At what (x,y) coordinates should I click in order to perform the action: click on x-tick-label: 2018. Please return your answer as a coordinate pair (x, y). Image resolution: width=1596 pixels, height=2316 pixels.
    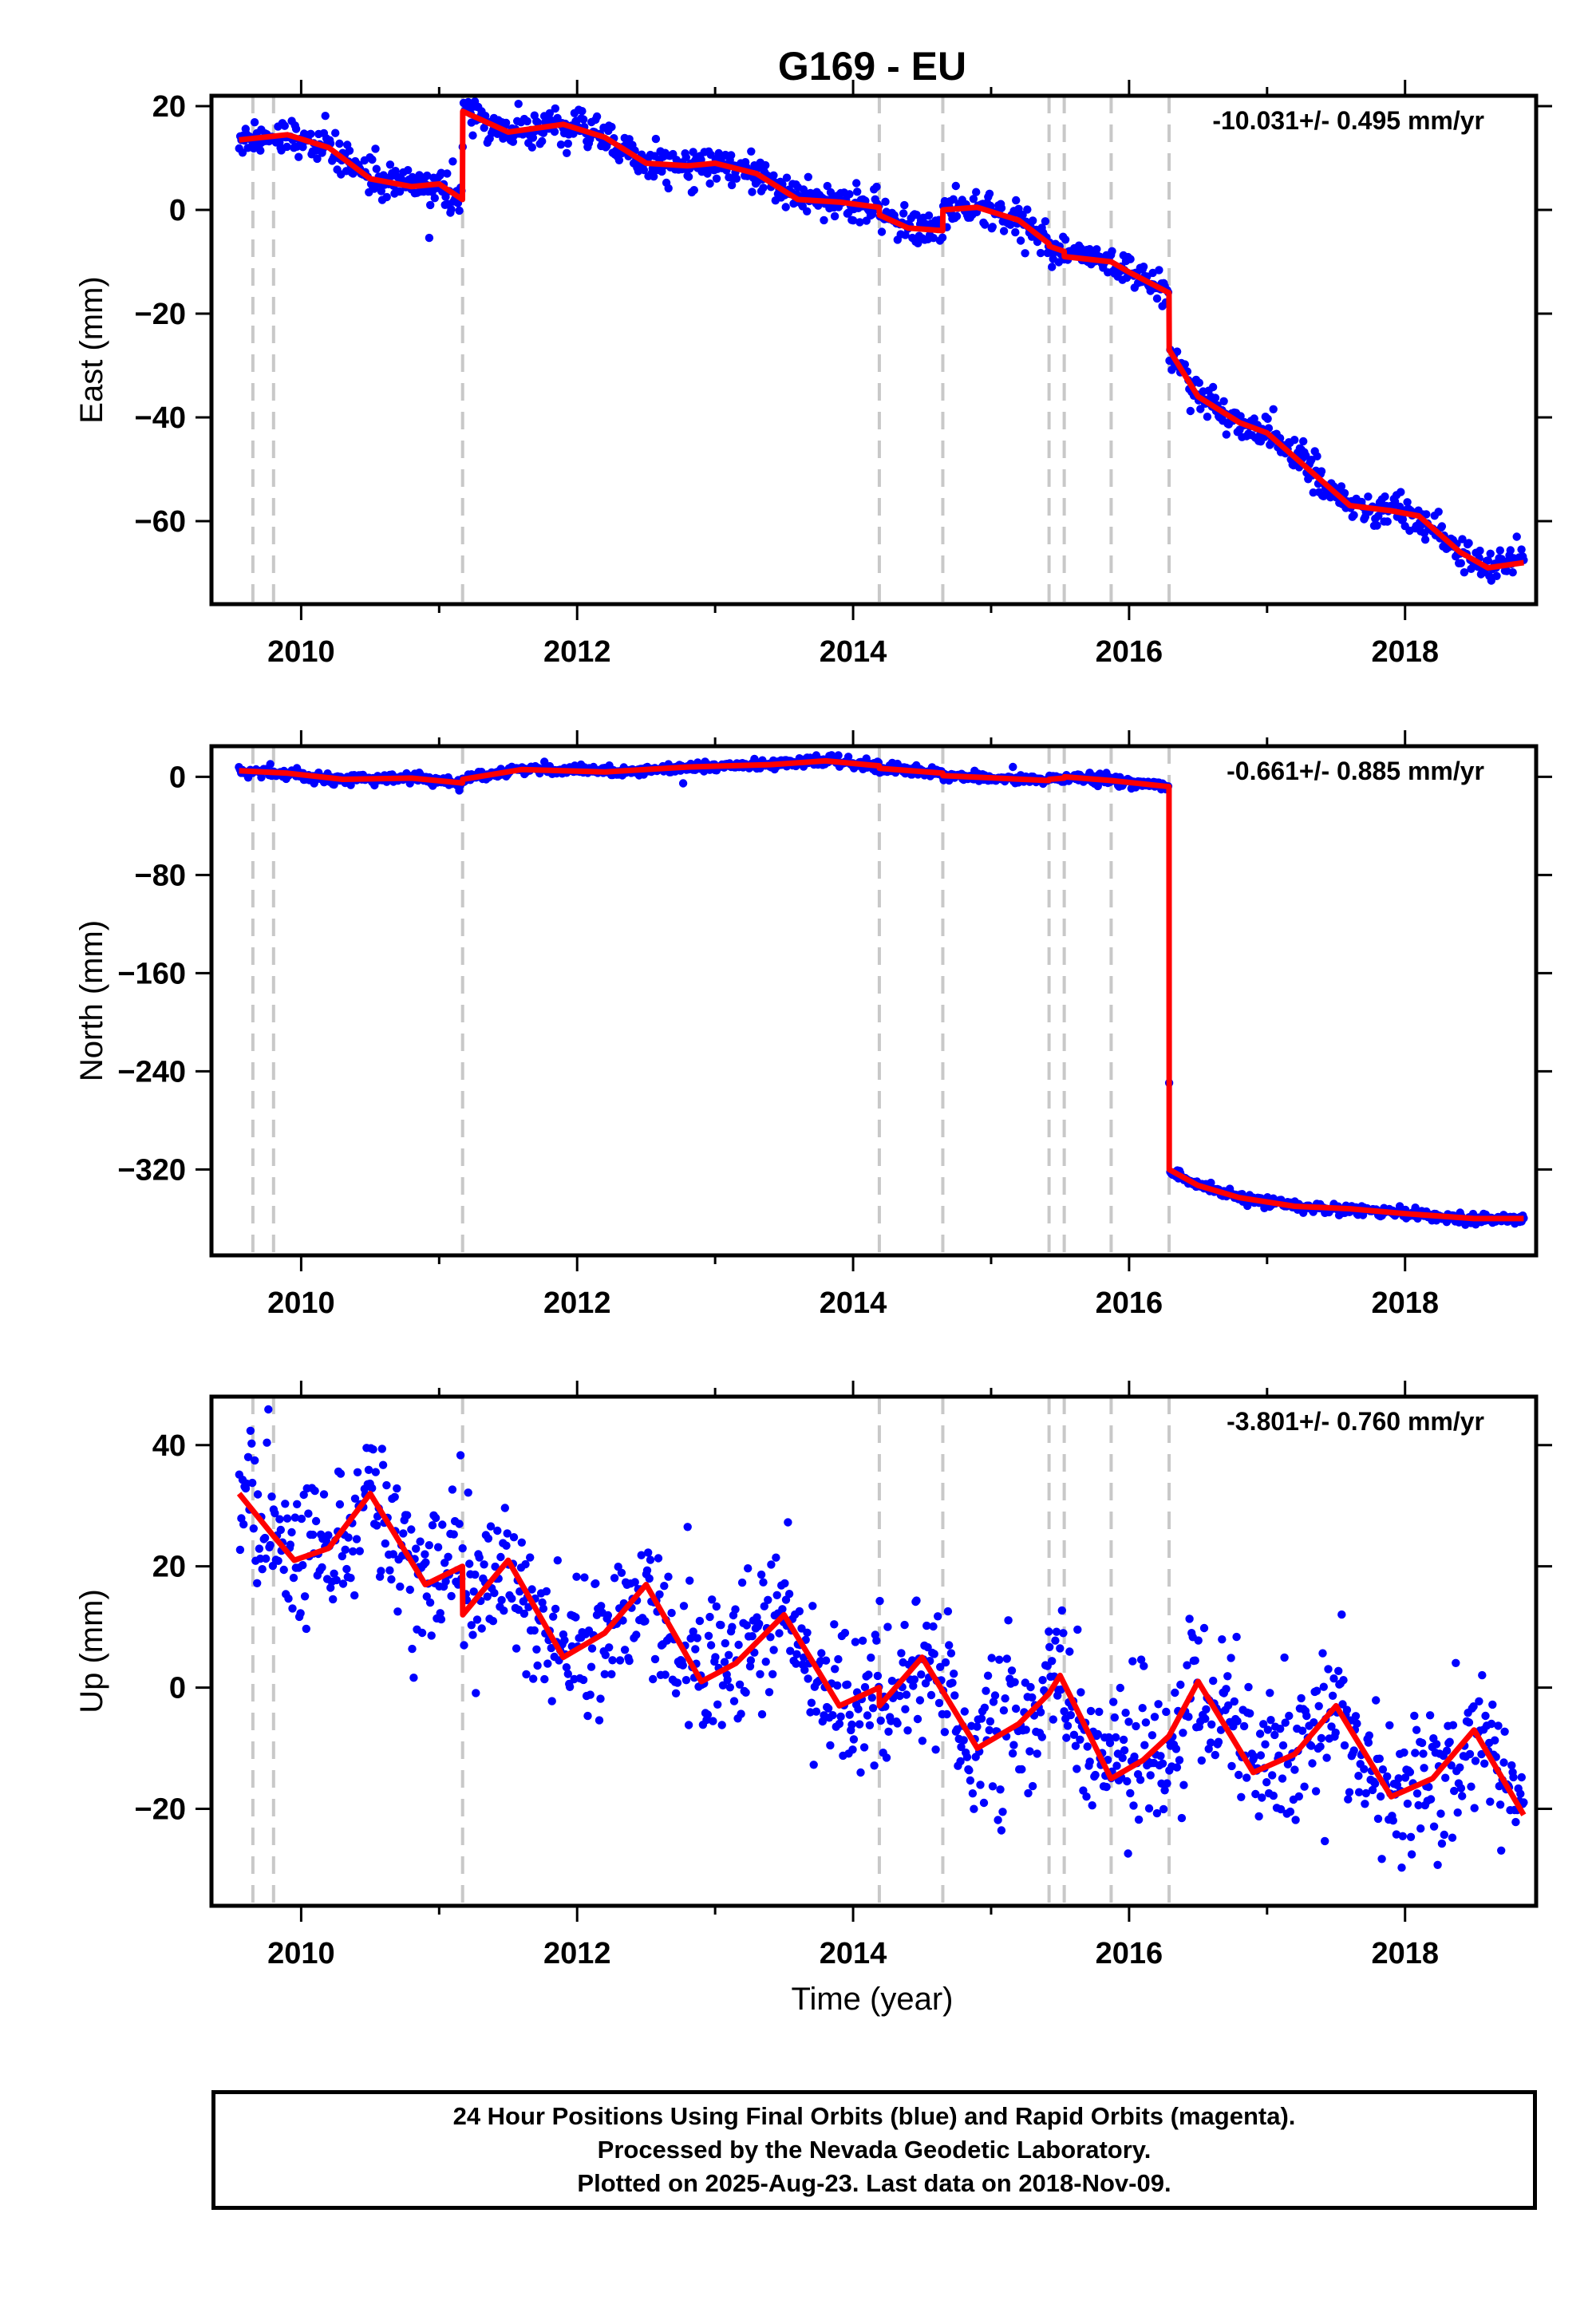
    Looking at the image, I should click on (1405, 1303).